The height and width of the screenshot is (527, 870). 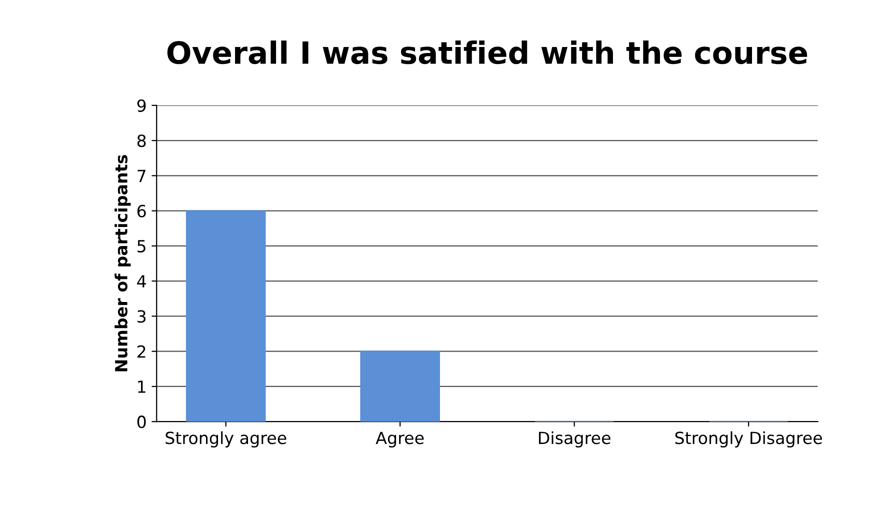 What do you see at coordinates (141, 211) in the screenshot?
I see `y-tick-label: 6` at bounding box center [141, 211].